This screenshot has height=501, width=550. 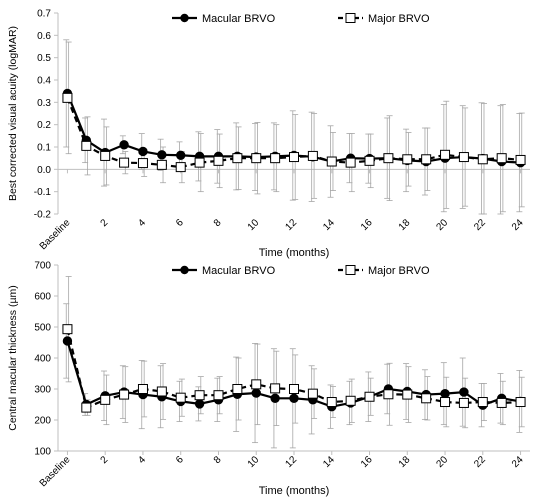 What do you see at coordinates (42, 452) in the screenshot?
I see `y-tick-label: 100` at bounding box center [42, 452].